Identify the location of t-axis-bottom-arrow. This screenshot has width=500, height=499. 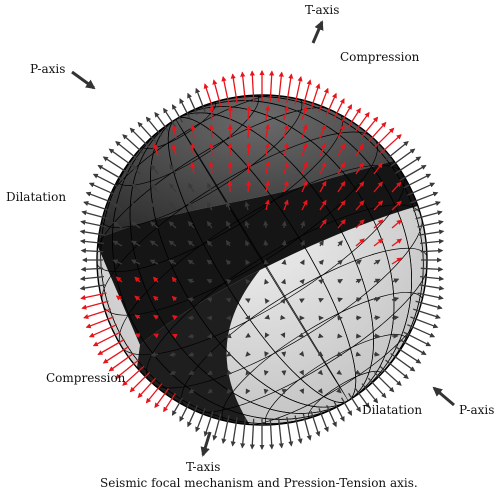
(206, 443).